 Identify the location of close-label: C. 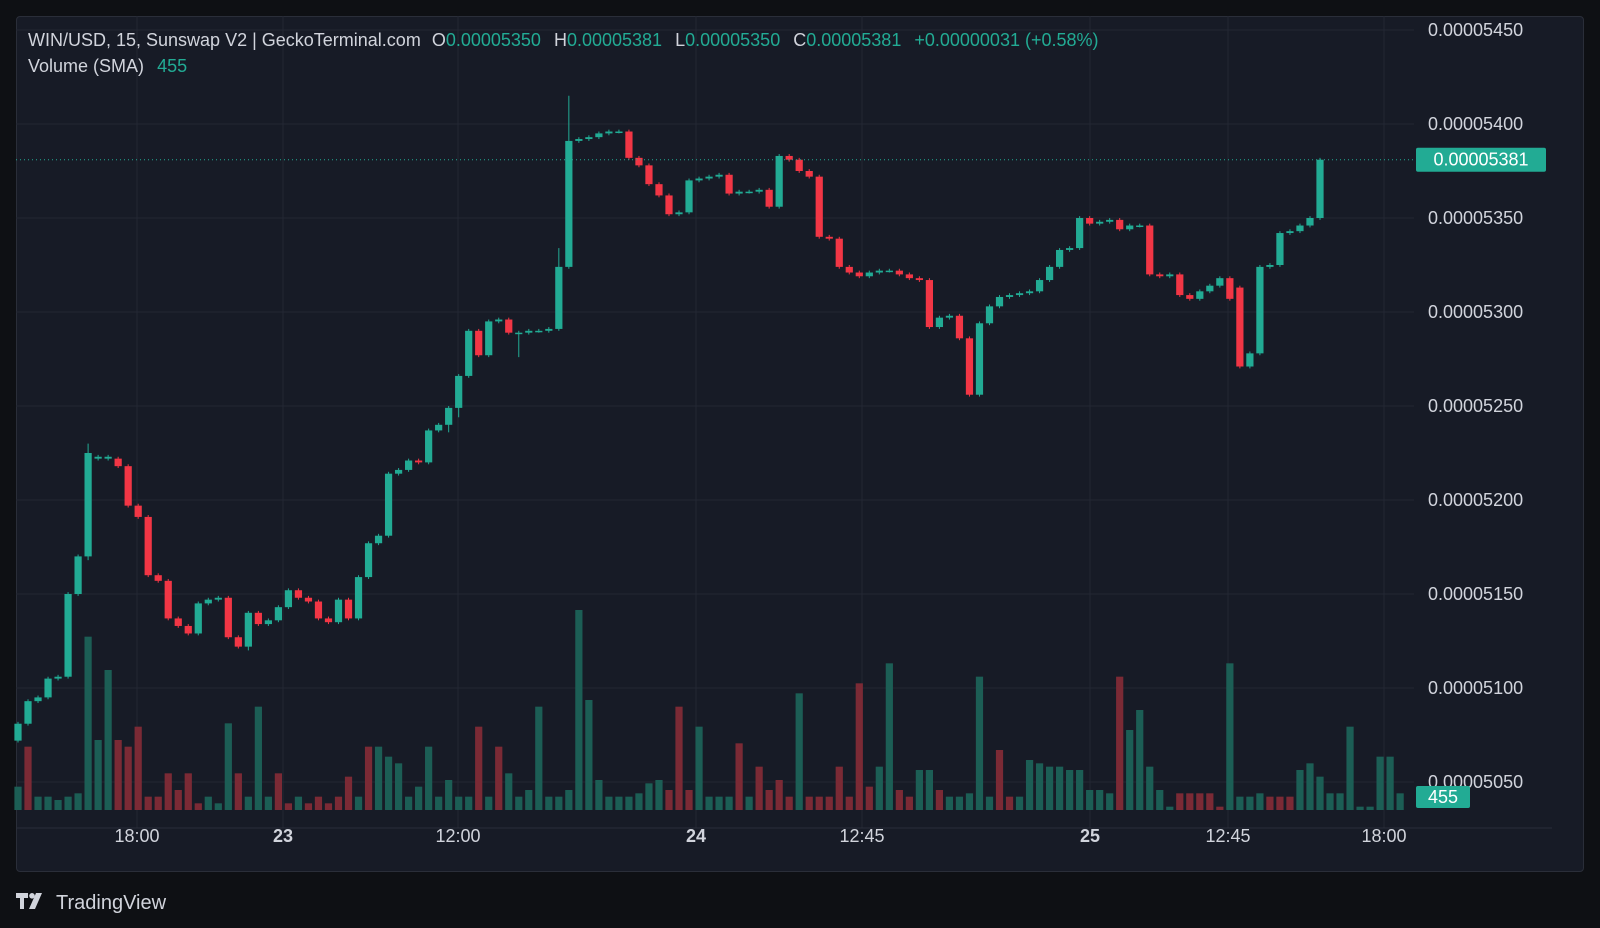
(800, 40).